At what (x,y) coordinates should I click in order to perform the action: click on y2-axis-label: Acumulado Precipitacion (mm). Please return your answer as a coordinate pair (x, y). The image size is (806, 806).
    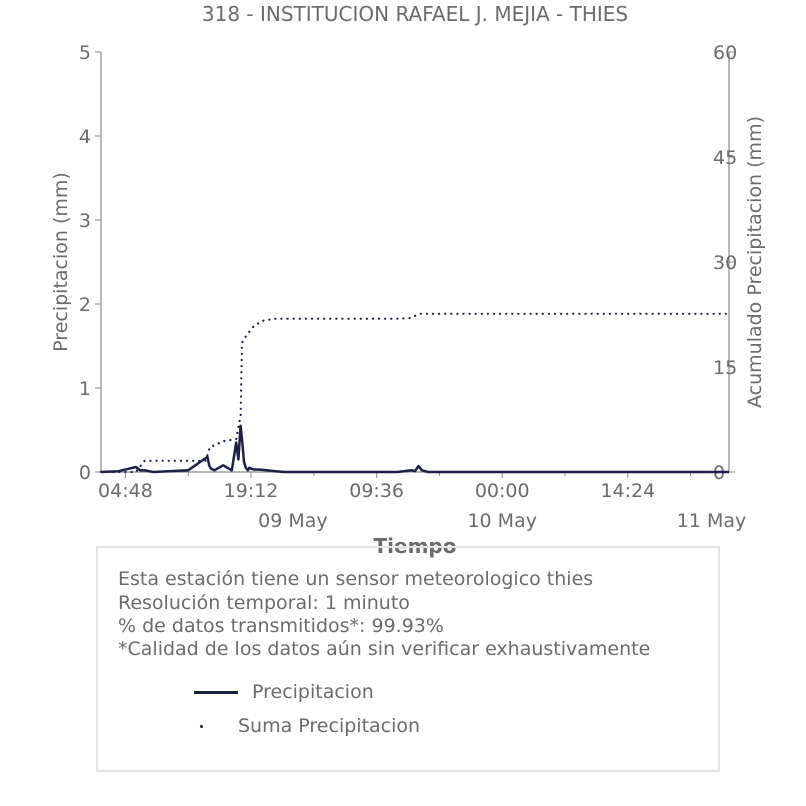
    Looking at the image, I should click on (755, 262).